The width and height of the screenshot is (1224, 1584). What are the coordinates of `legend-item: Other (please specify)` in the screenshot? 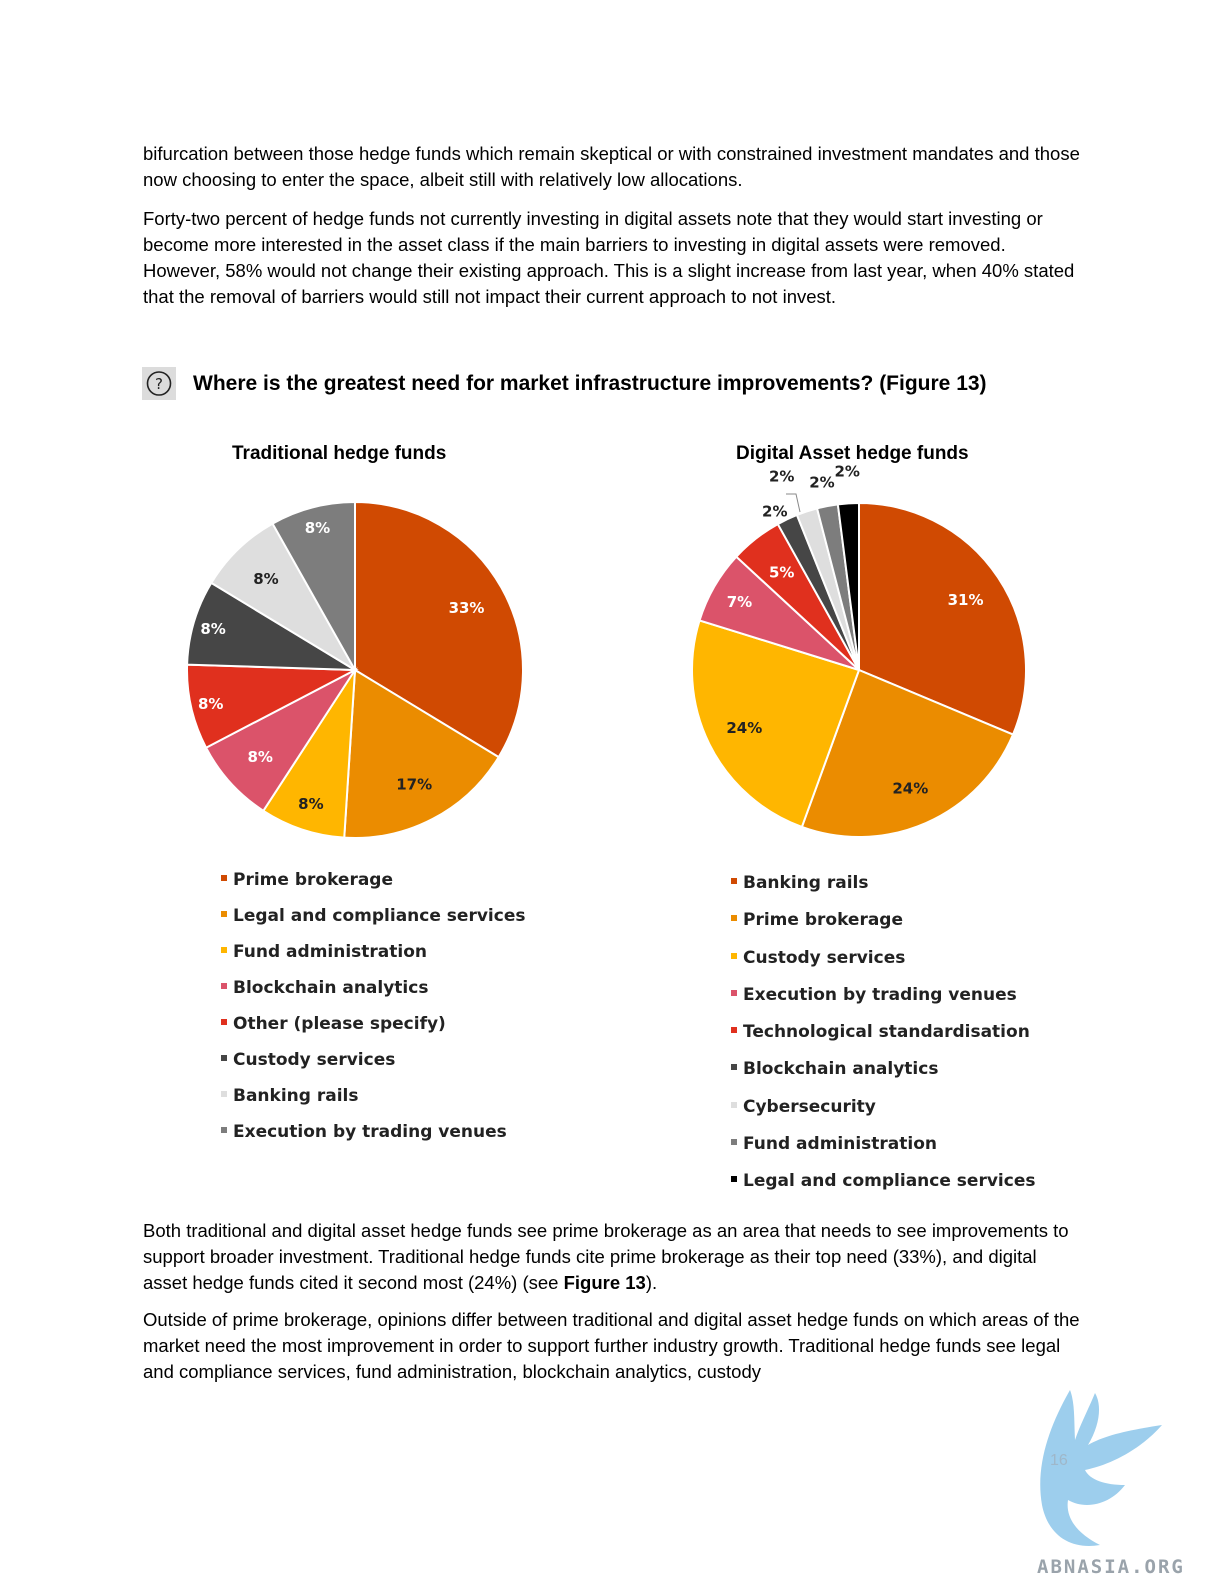 It's located at (373, 1031).